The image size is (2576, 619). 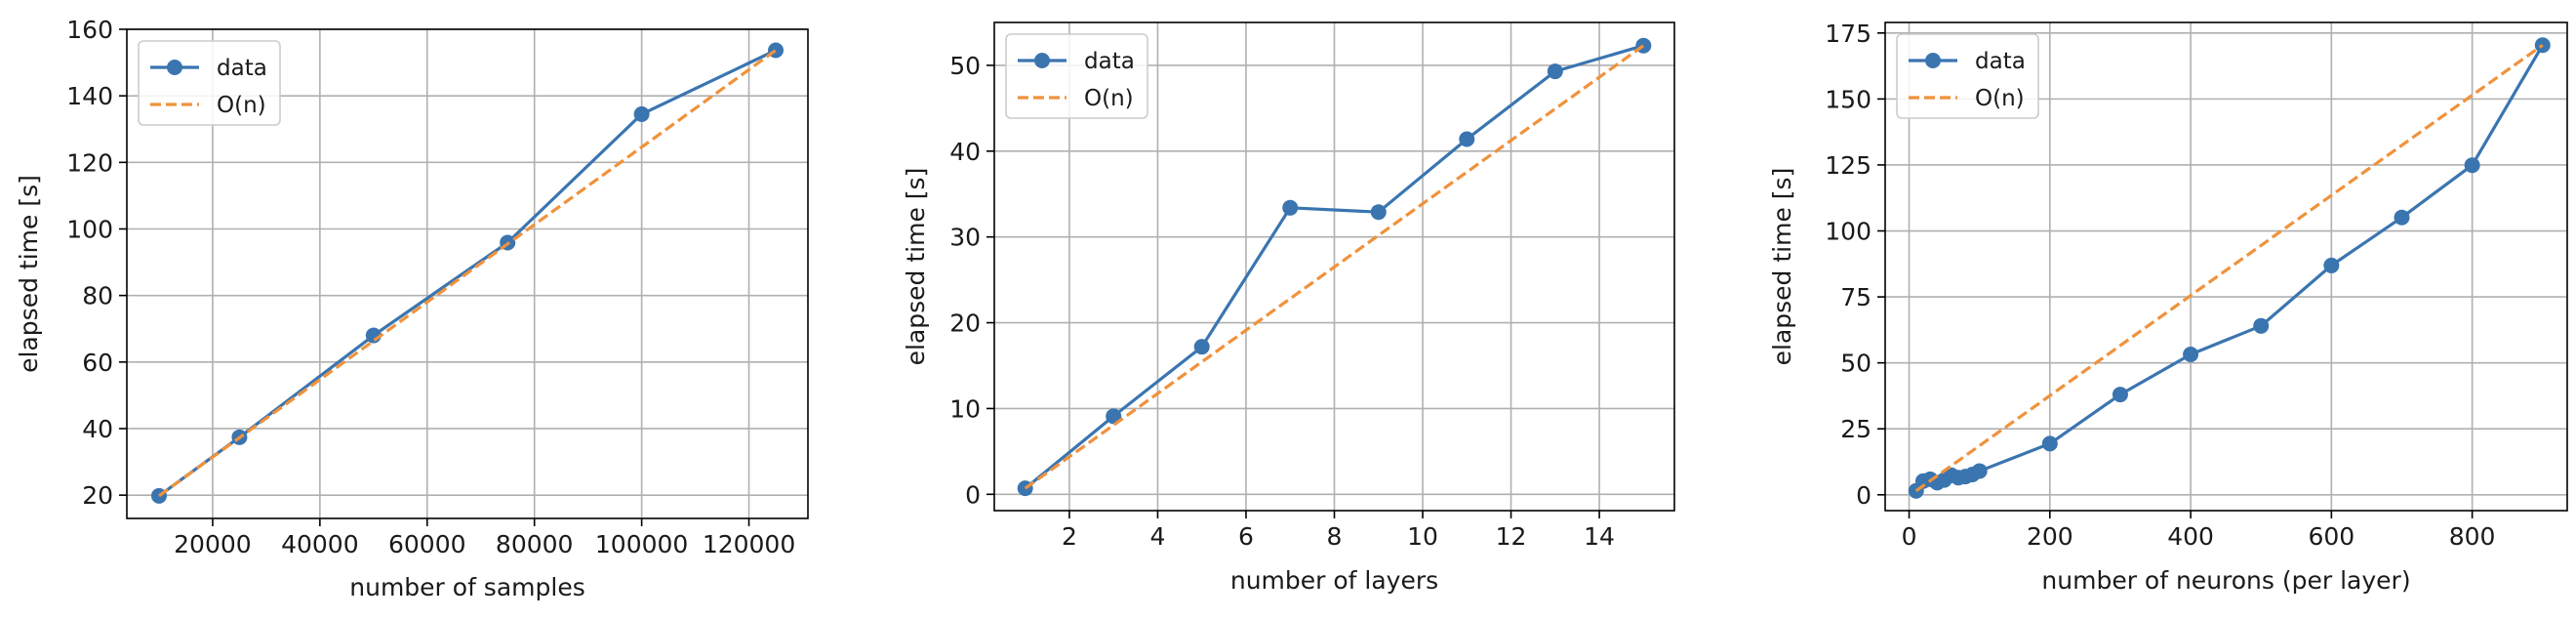 What do you see at coordinates (213, 544) in the screenshot?
I see `x-tick-label: 20000` at bounding box center [213, 544].